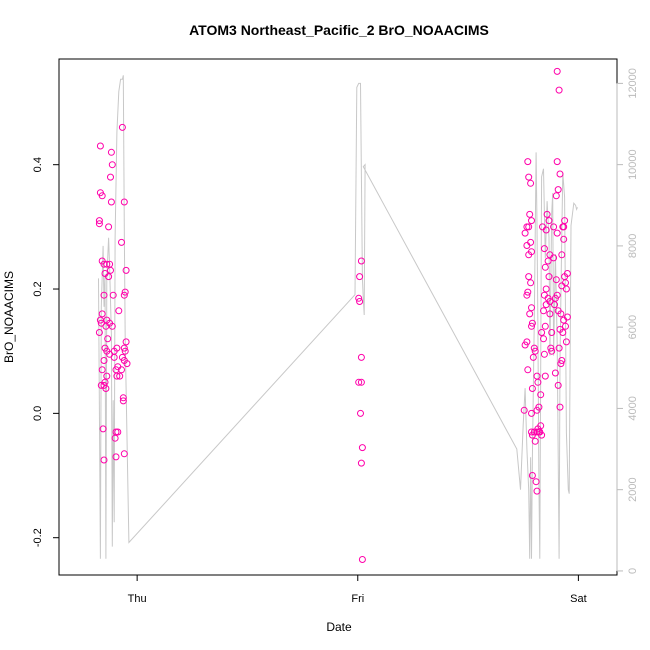 This screenshot has height=650, width=650. I want to click on y2-tick-label: 4000, so click(633, 408).